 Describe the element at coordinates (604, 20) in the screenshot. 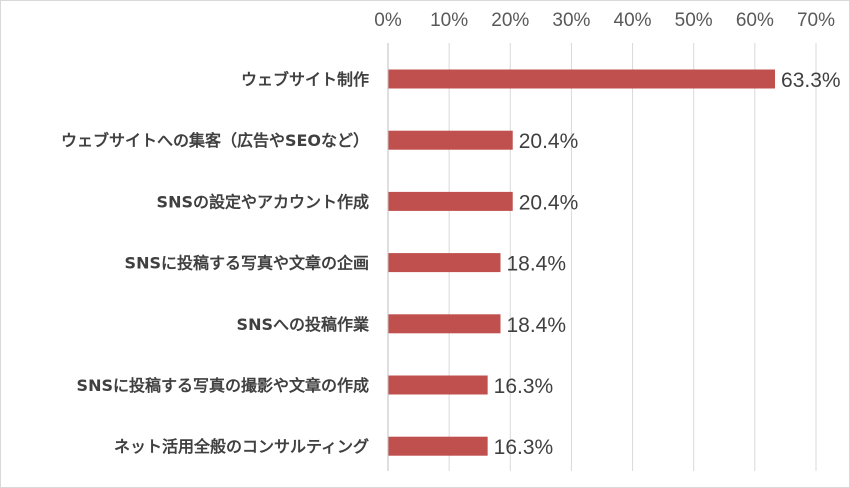

I see `x-axis-ticks: 0% 10% 20% 30% 40% 50% 60% 70%` at that location.